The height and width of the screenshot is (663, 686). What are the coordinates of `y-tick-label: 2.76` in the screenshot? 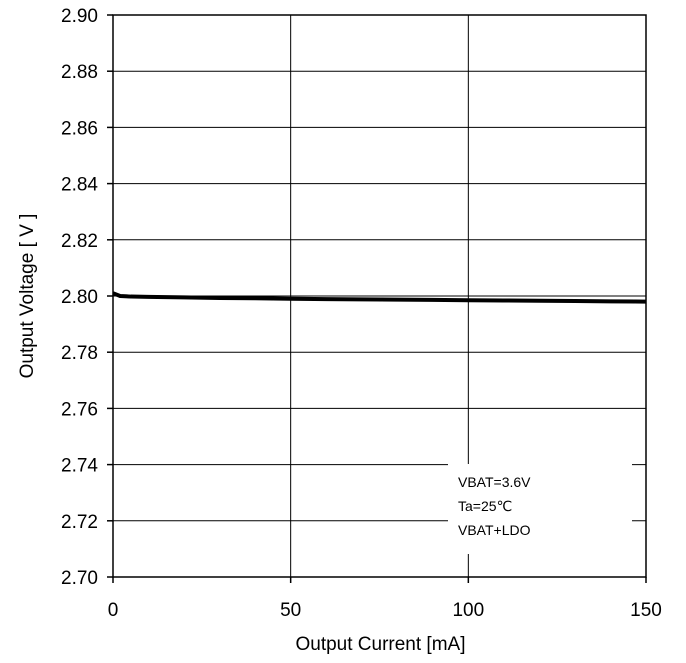 It's located at (79, 409).